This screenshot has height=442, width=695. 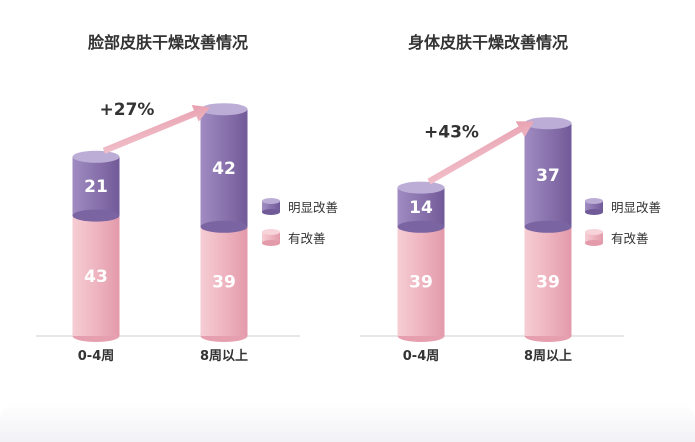 I want to click on data-label-有改善: 43, so click(x=96, y=277).